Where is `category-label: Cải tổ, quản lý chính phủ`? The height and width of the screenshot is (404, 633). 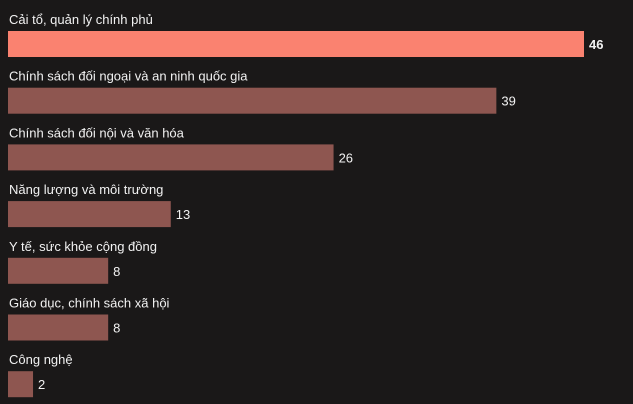 category-label: Cải tổ, quản lý chính phủ is located at coordinates (81, 19).